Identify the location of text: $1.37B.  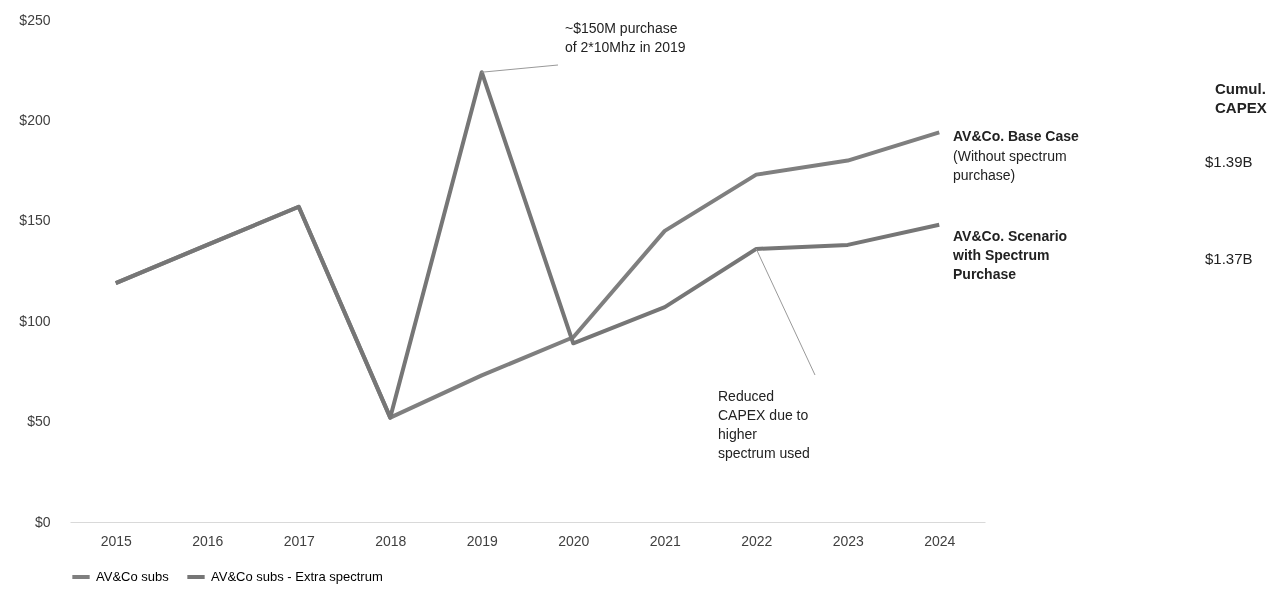
(1229, 258).